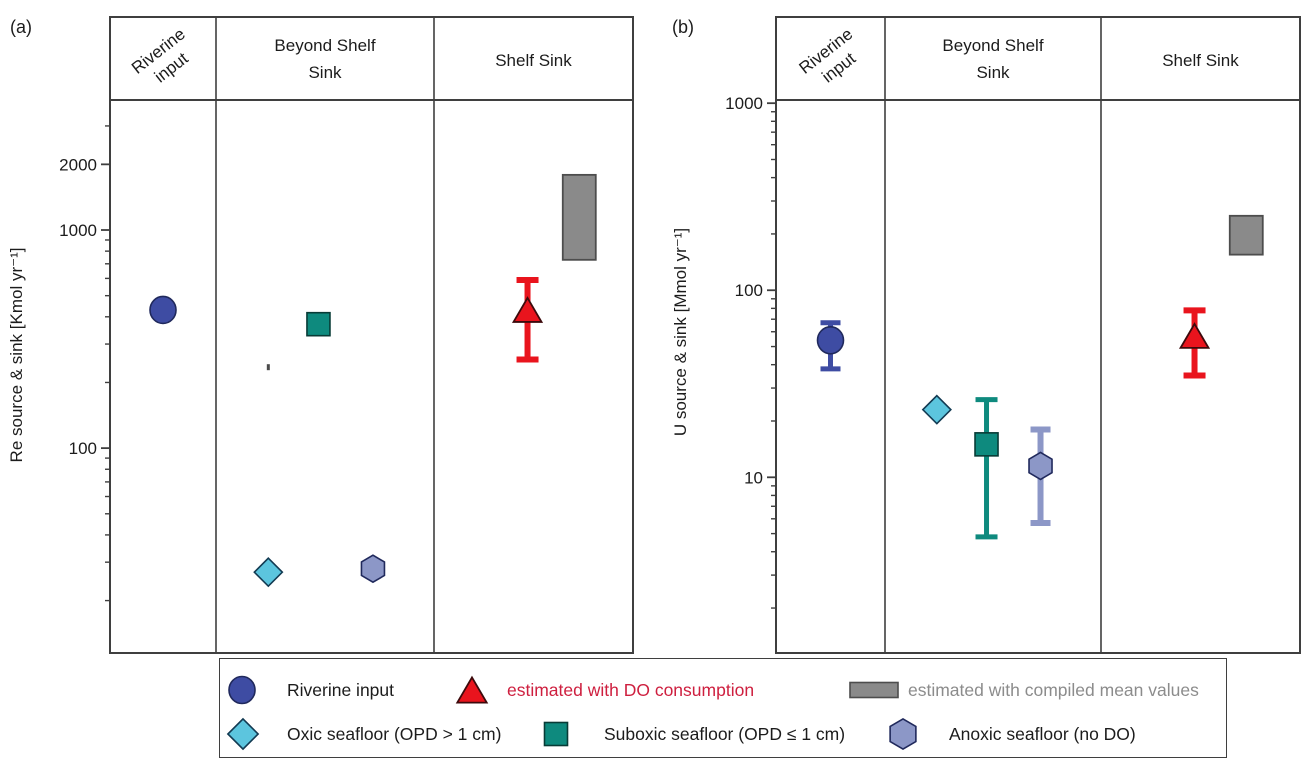 Image resolution: width=1316 pixels, height=771 pixels. I want to click on legend-label-riverine: Riverine input, so click(340, 690).